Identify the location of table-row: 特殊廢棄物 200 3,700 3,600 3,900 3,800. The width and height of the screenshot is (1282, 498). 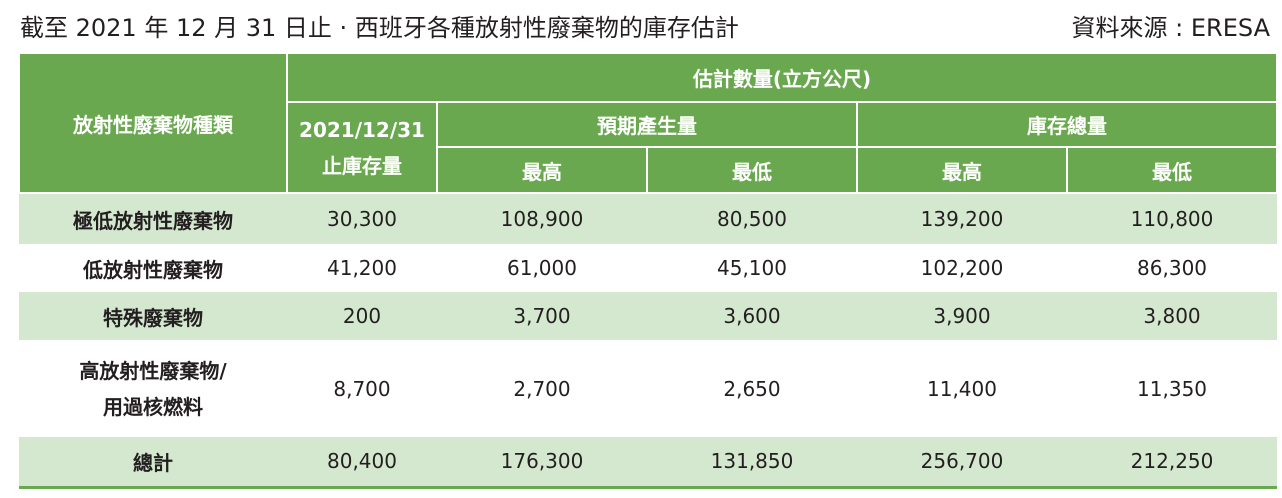
(648, 316).